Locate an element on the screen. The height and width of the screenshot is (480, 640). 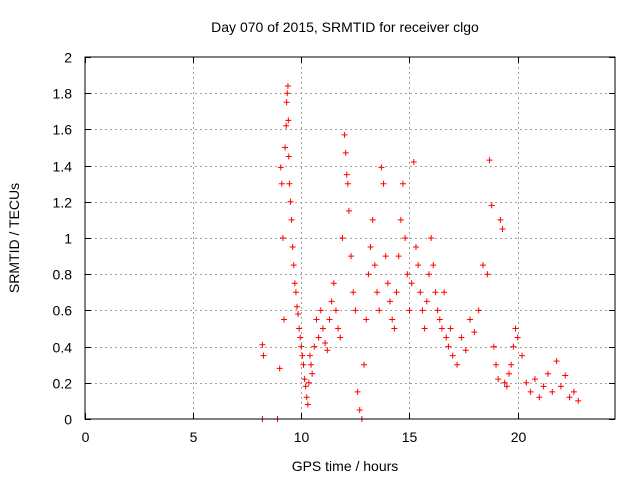
x-tick-label: 0 is located at coordinates (86, 437).